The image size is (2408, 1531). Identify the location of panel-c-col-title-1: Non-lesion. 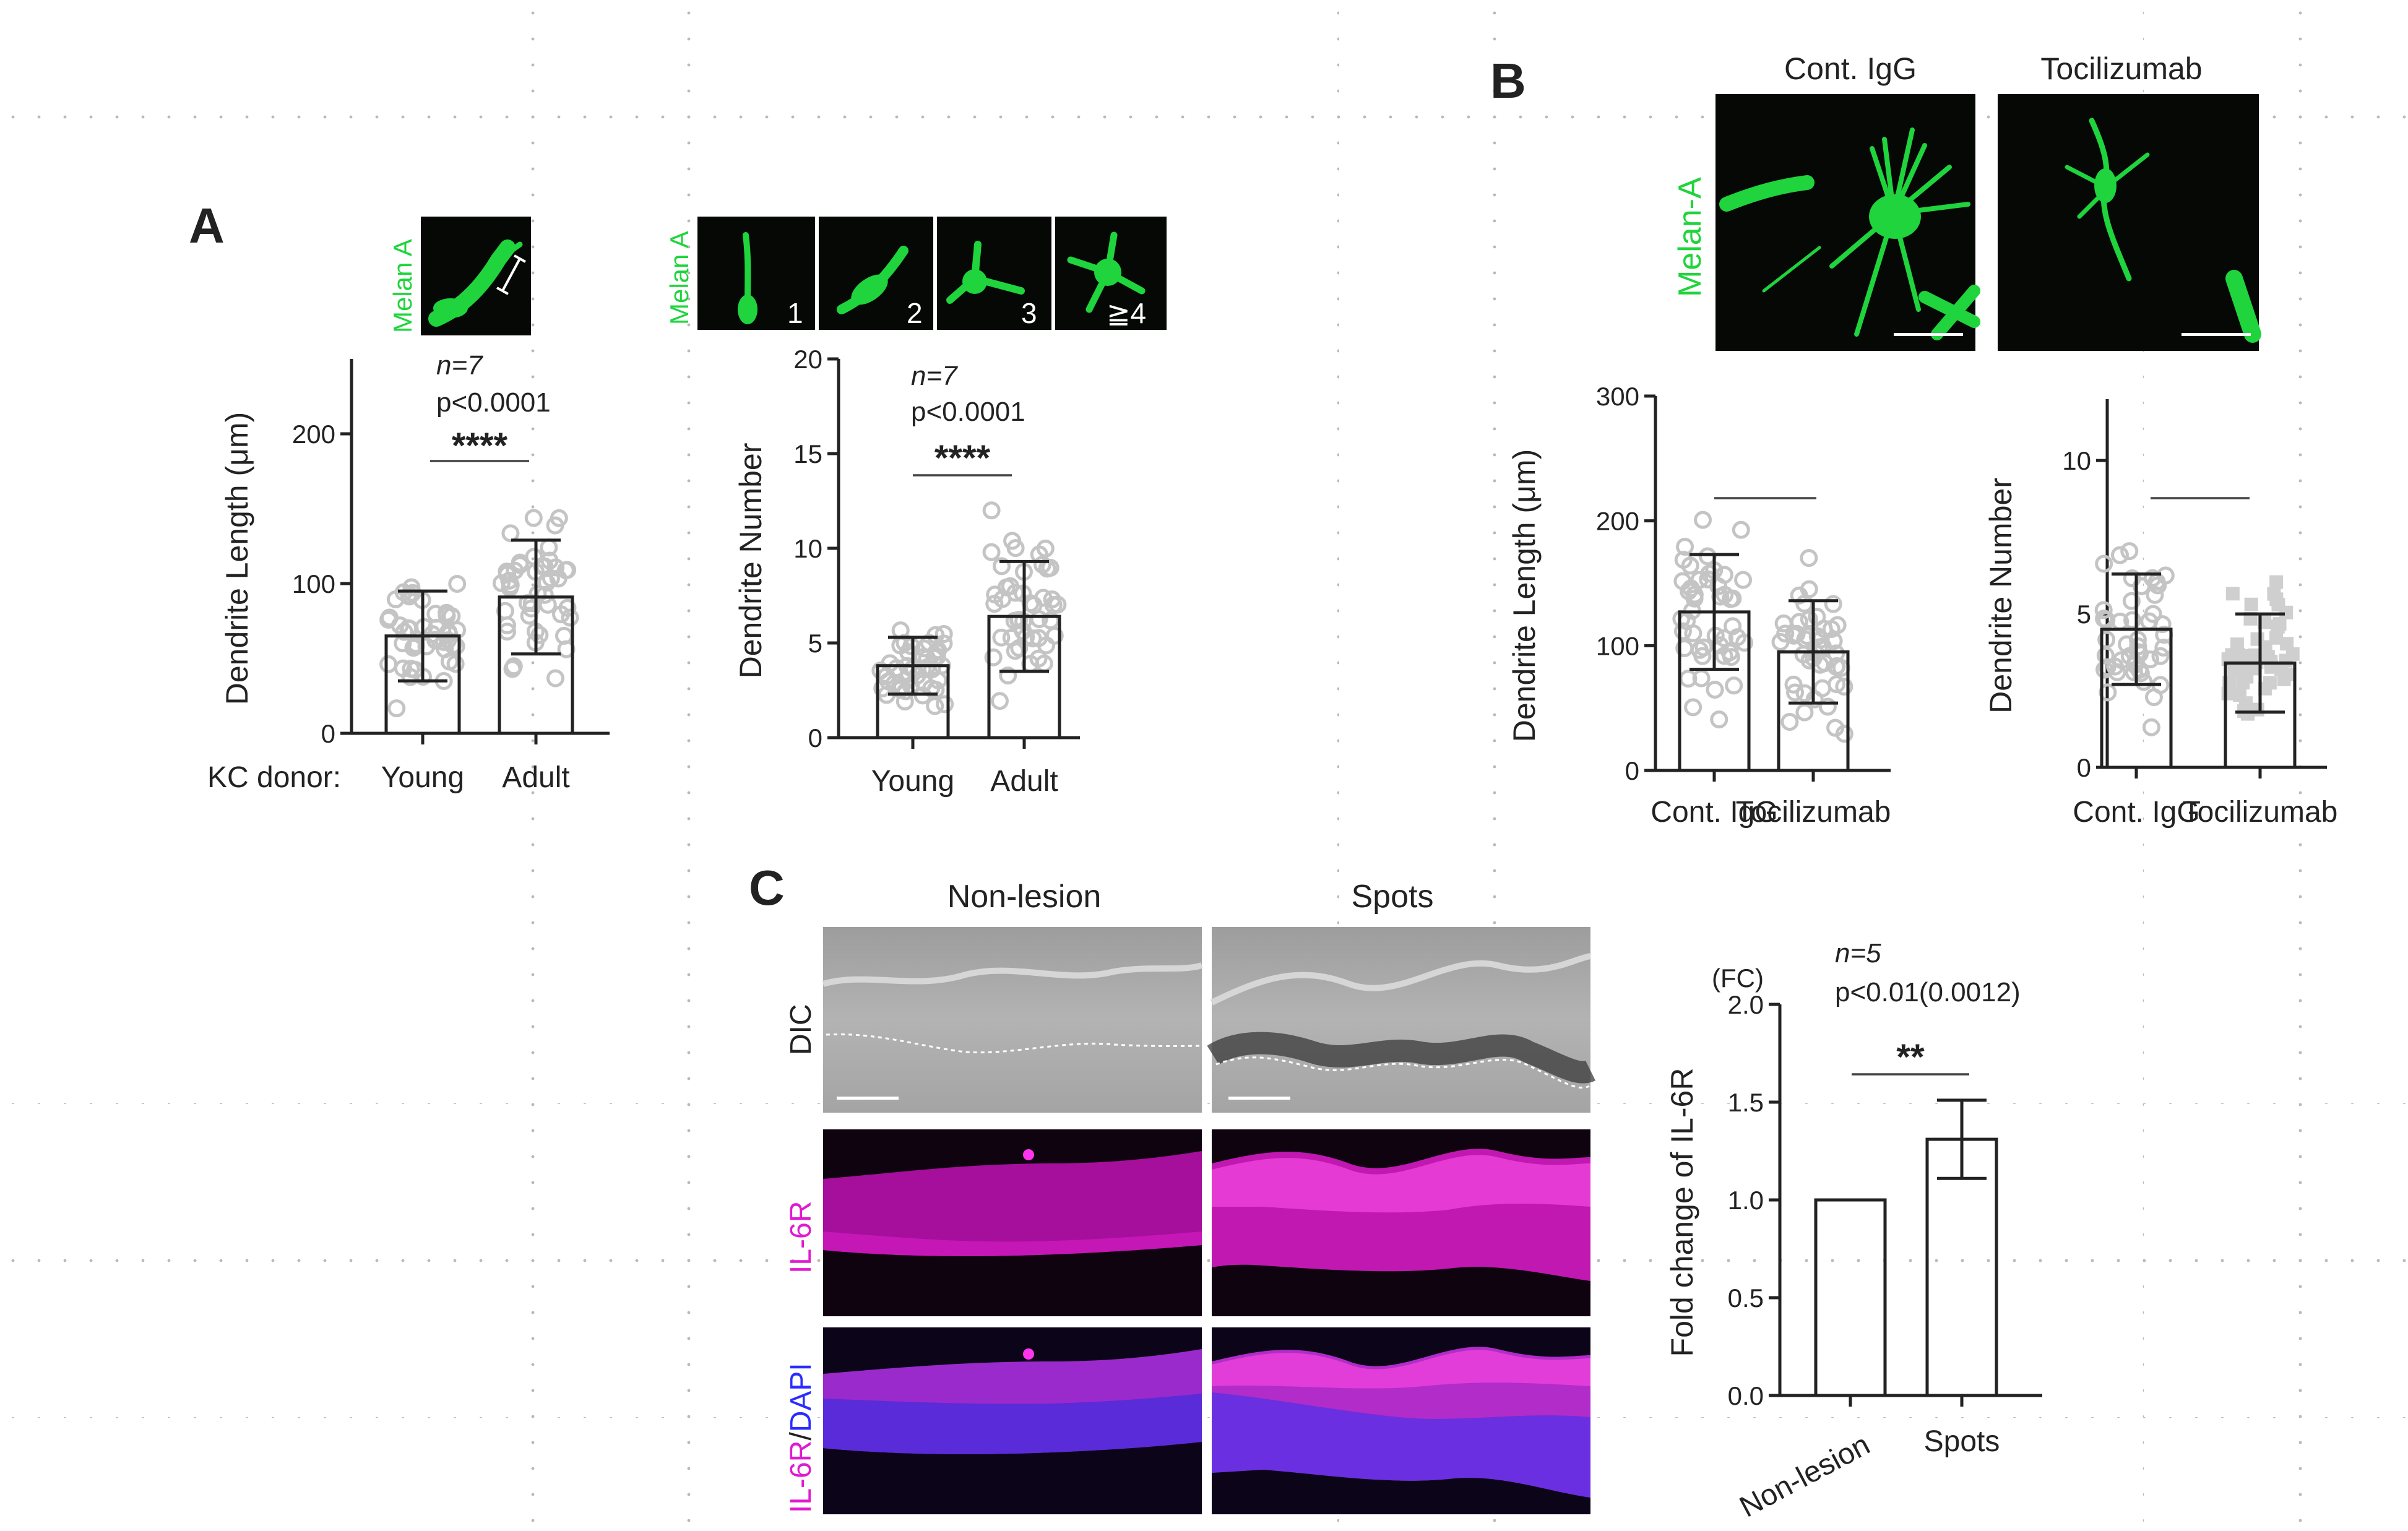
(1024, 897).